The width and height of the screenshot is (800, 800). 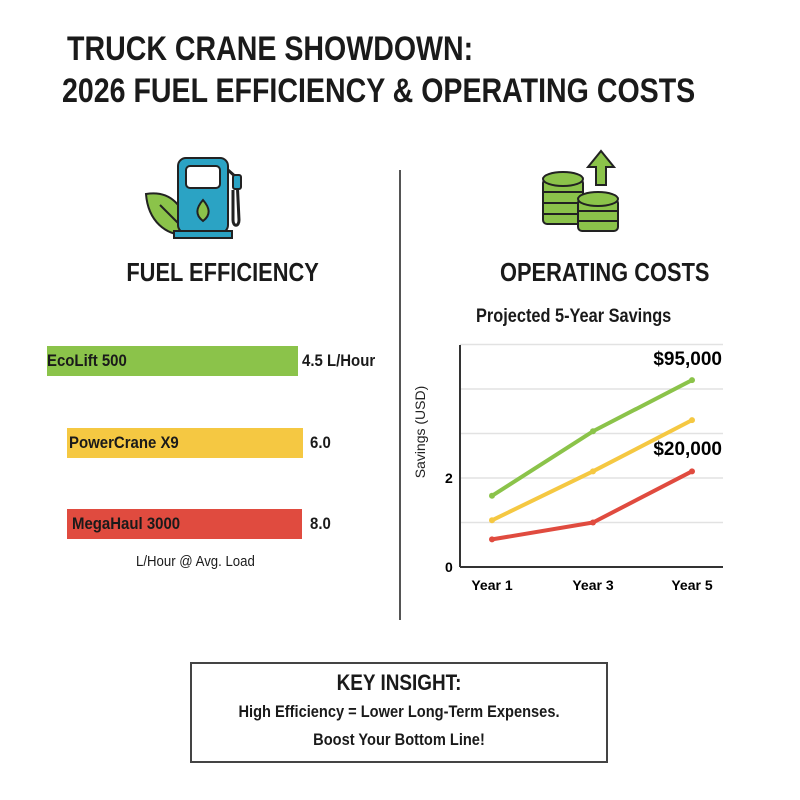 What do you see at coordinates (691, 585) in the screenshot?
I see `x-tick-label: Year 5` at bounding box center [691, 585].